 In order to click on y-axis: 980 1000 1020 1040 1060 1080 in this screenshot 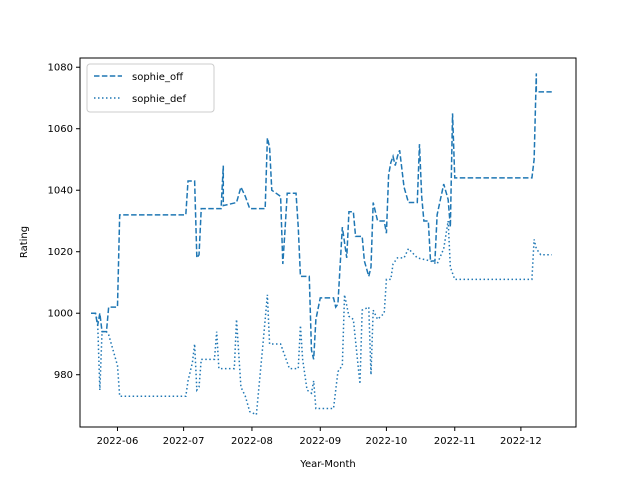, I will do `click(64, 222)`.